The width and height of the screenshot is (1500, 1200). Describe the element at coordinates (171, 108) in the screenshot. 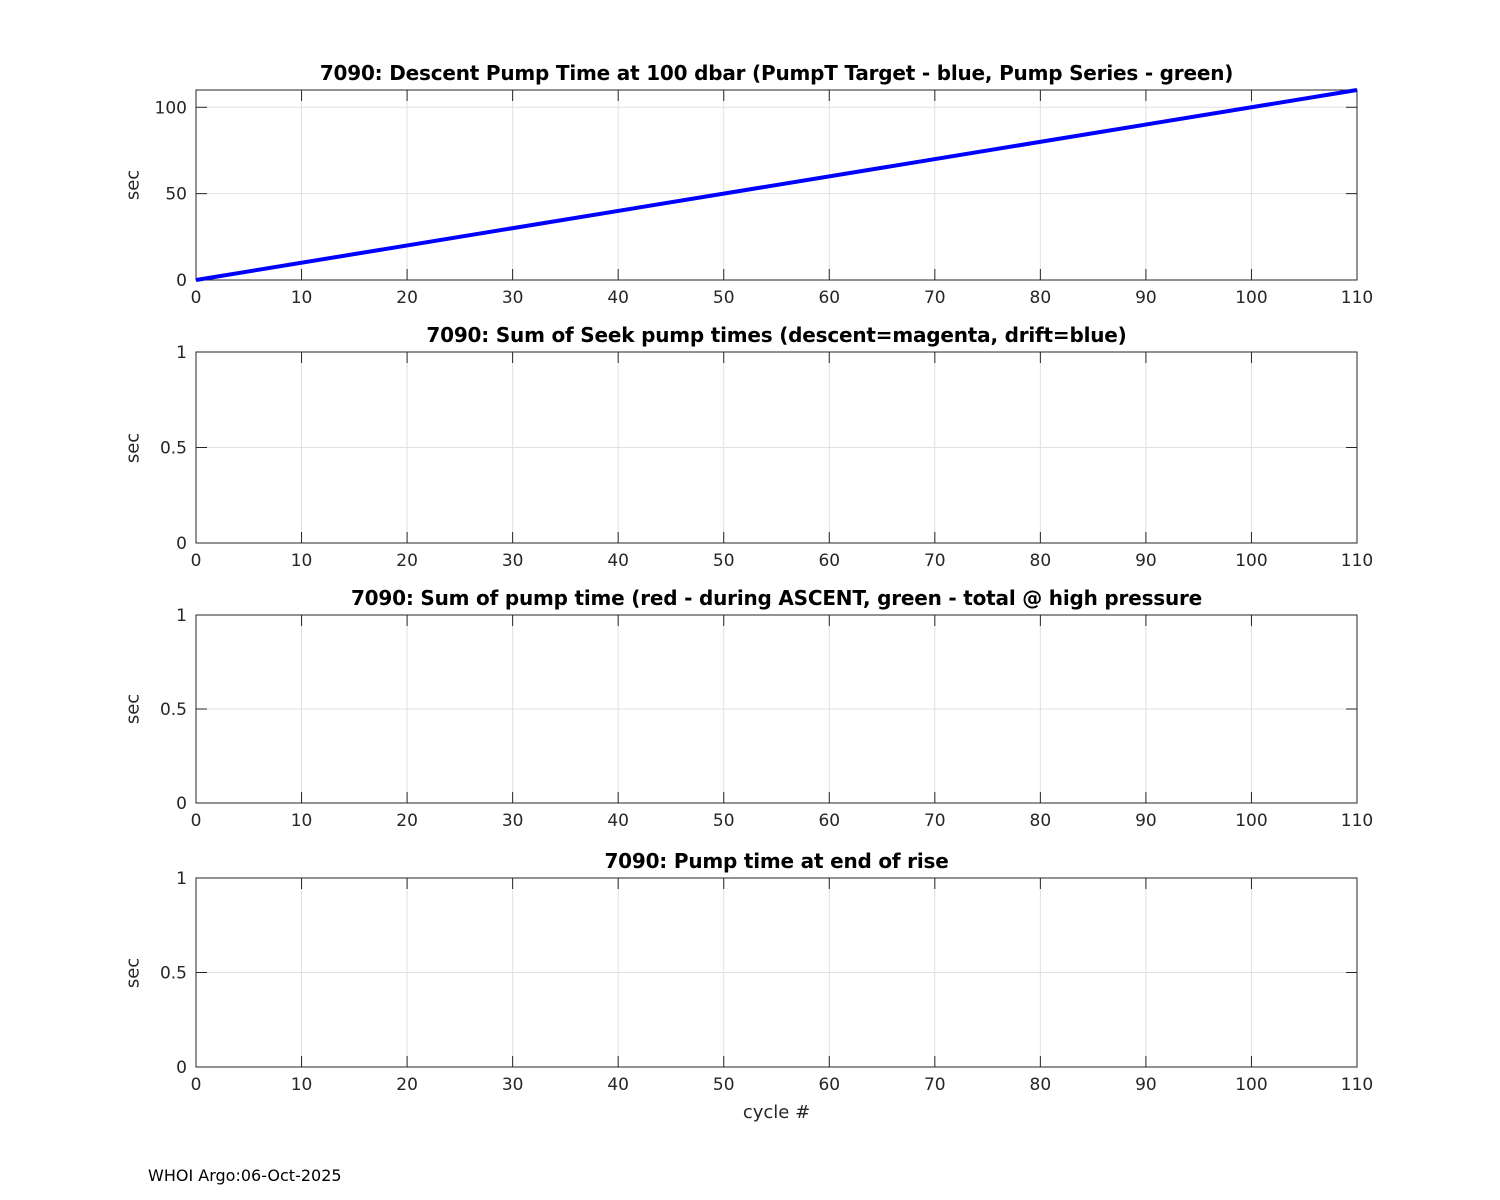

I see `y-tick-label: 100` at that location.